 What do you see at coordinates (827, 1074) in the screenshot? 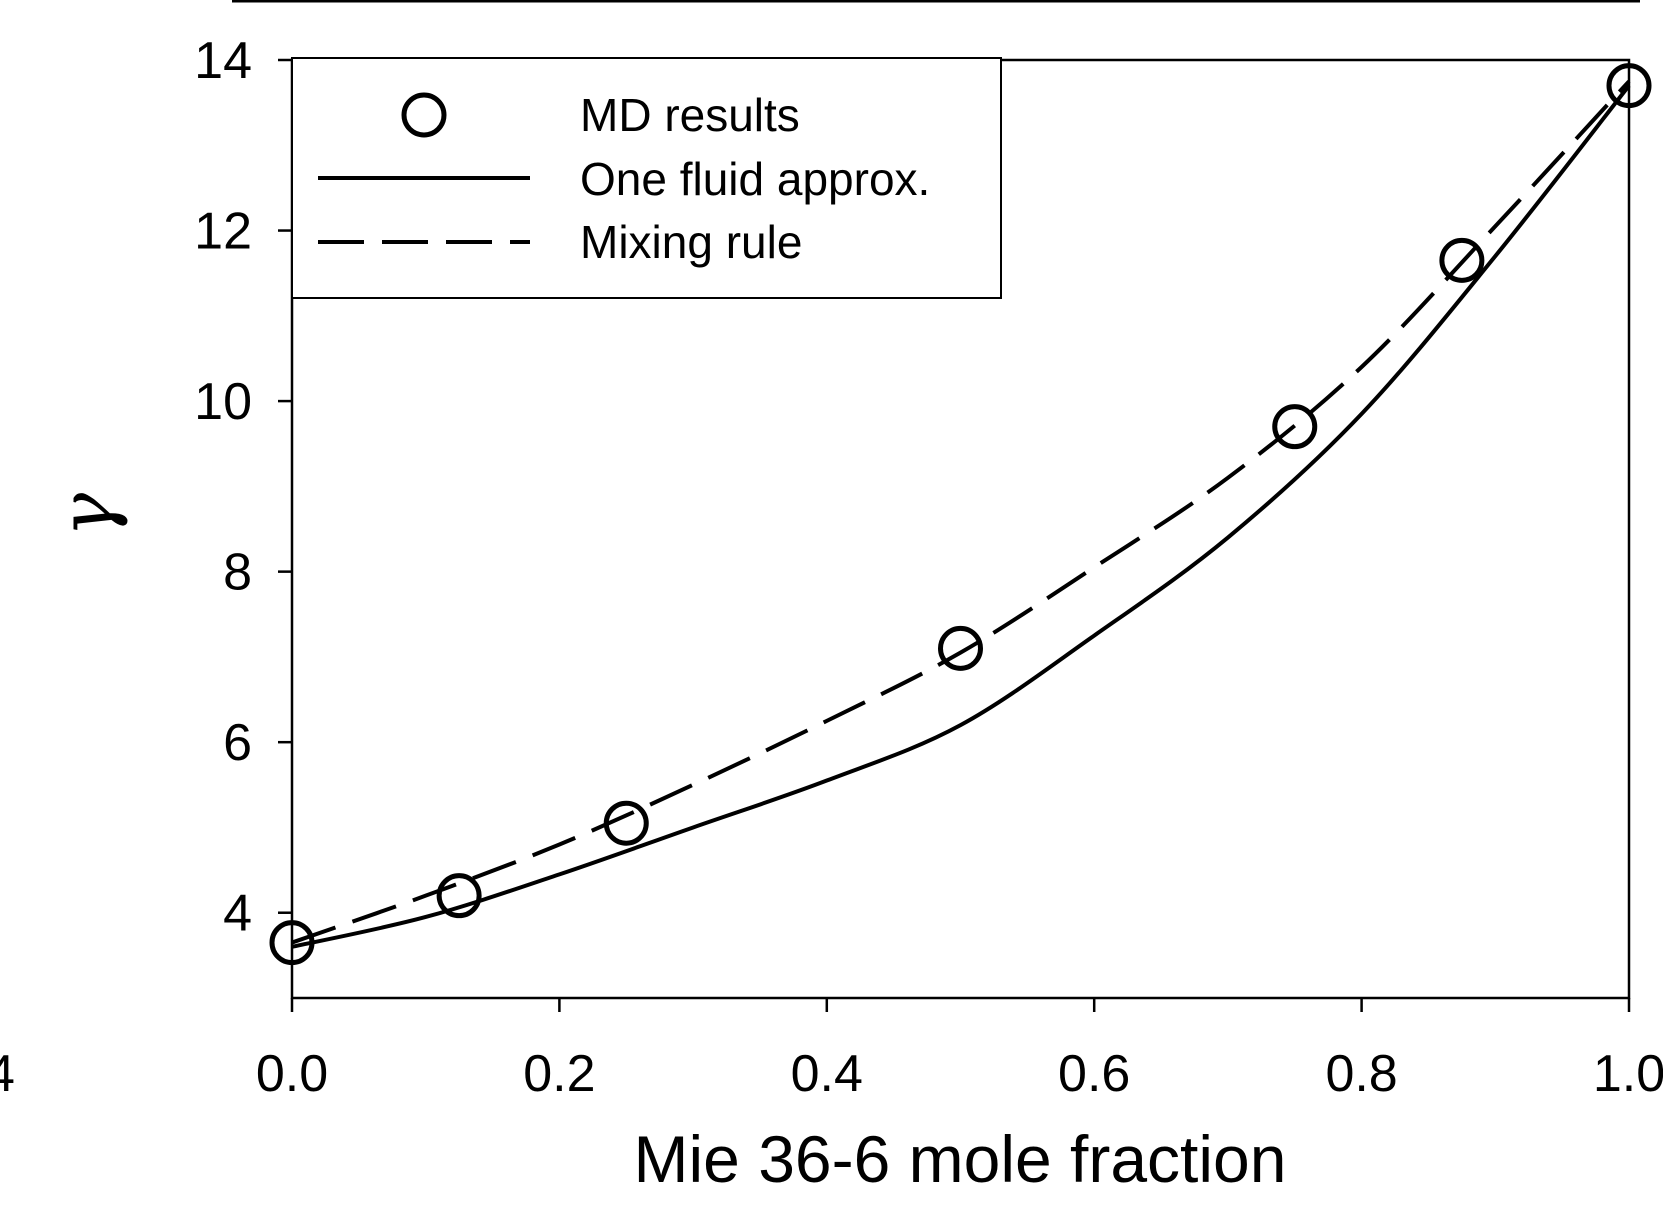
I see `x-tick-label: 0.4` at bounding box center [827, 1074].